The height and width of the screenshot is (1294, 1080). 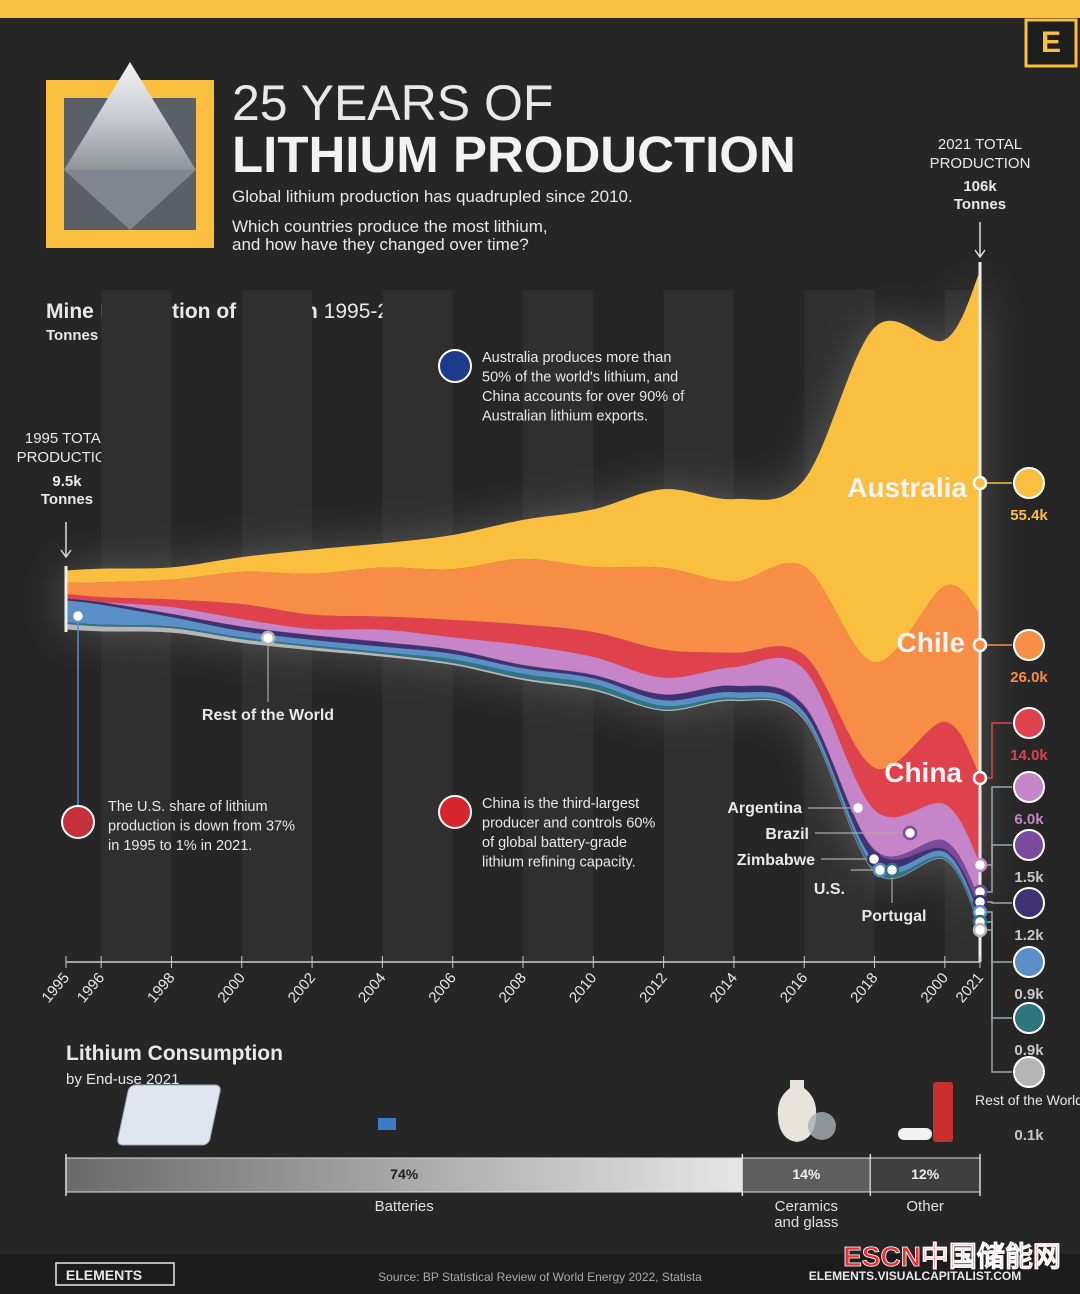 I want to click on logo-box, so click(x=1051, y=43).